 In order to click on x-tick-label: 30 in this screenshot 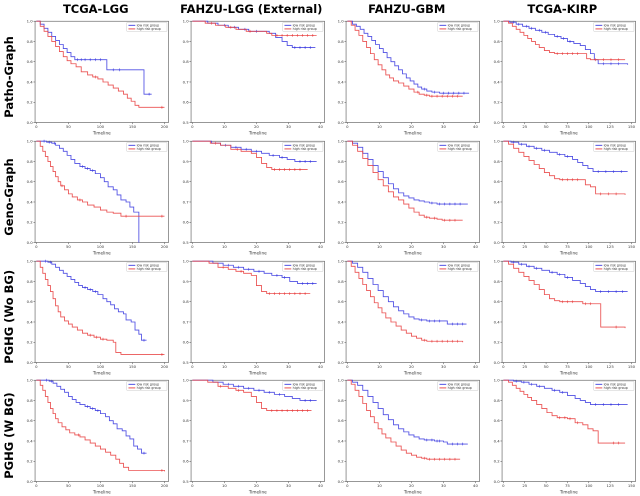, I will do `click(288, 126)`.